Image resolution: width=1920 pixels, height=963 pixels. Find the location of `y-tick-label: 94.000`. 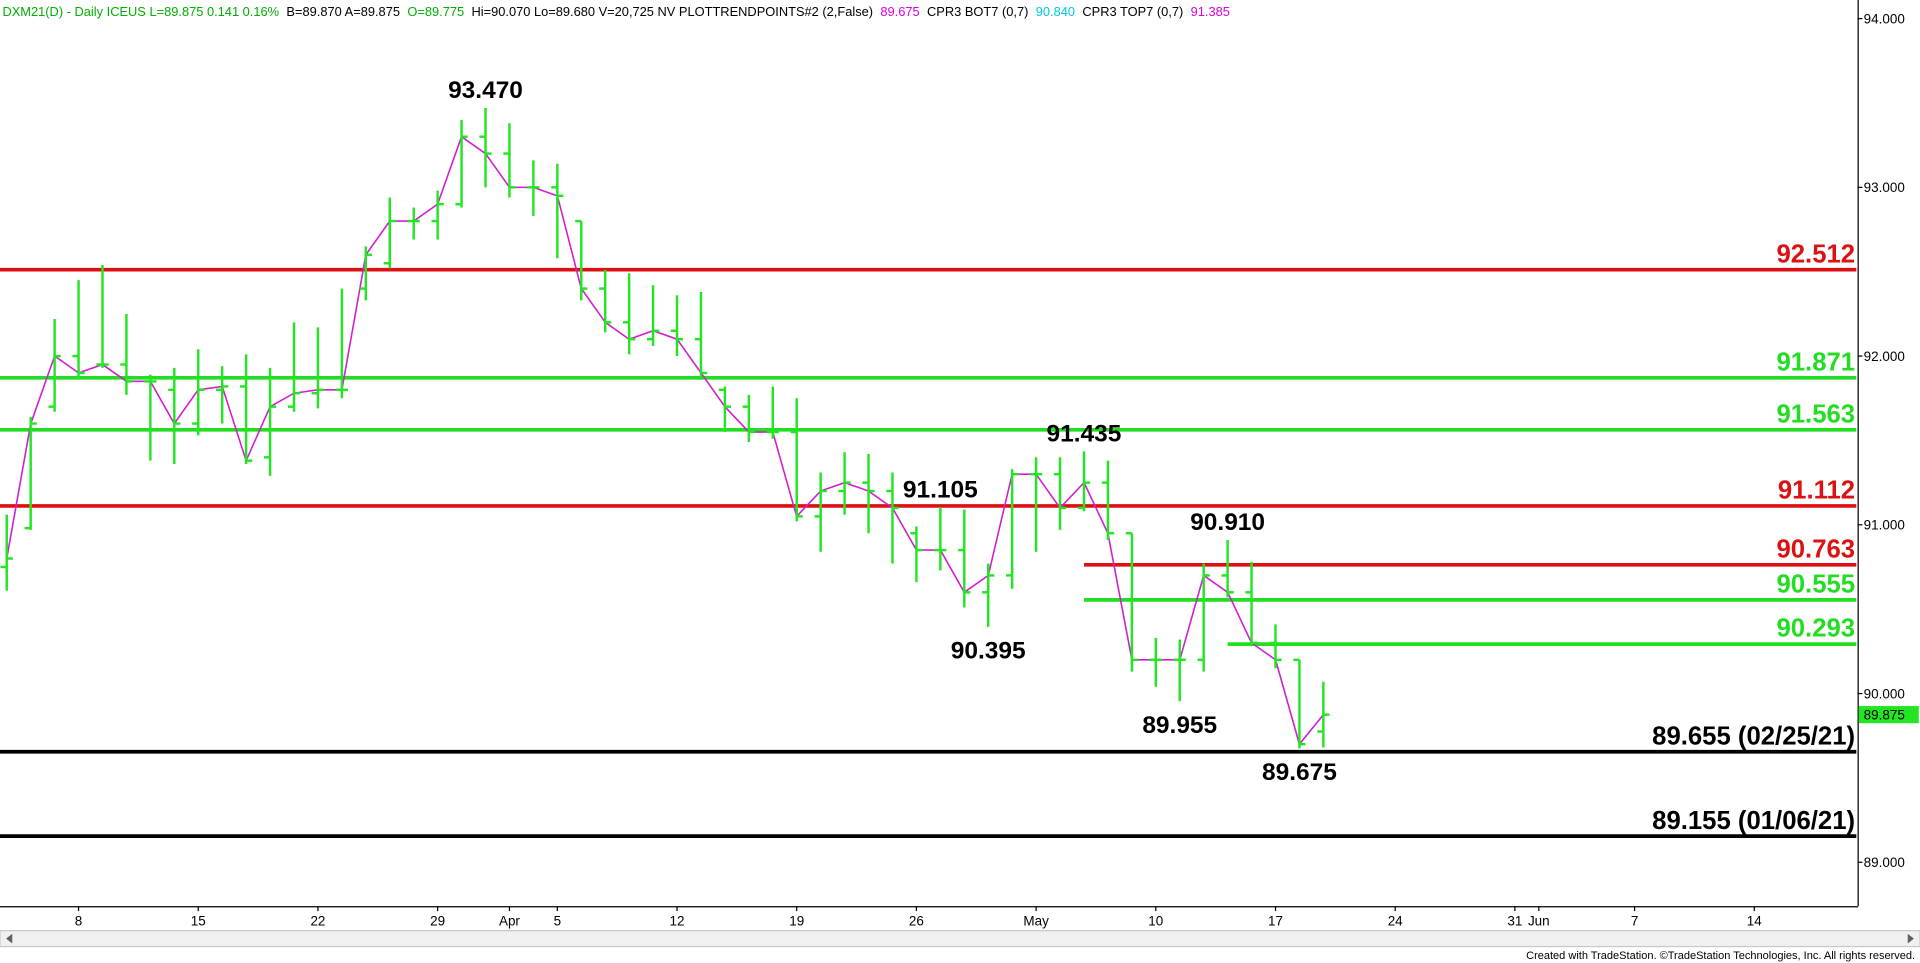

y-tick-label: 94.000 is located at coordinates (1884, 18).